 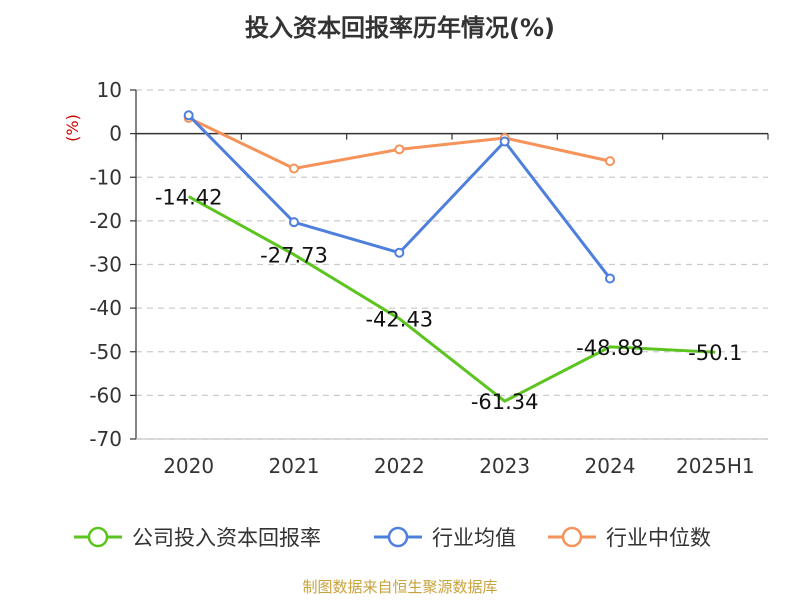 I want to click on y-tick-label: 10, so click(x=109, y=90).